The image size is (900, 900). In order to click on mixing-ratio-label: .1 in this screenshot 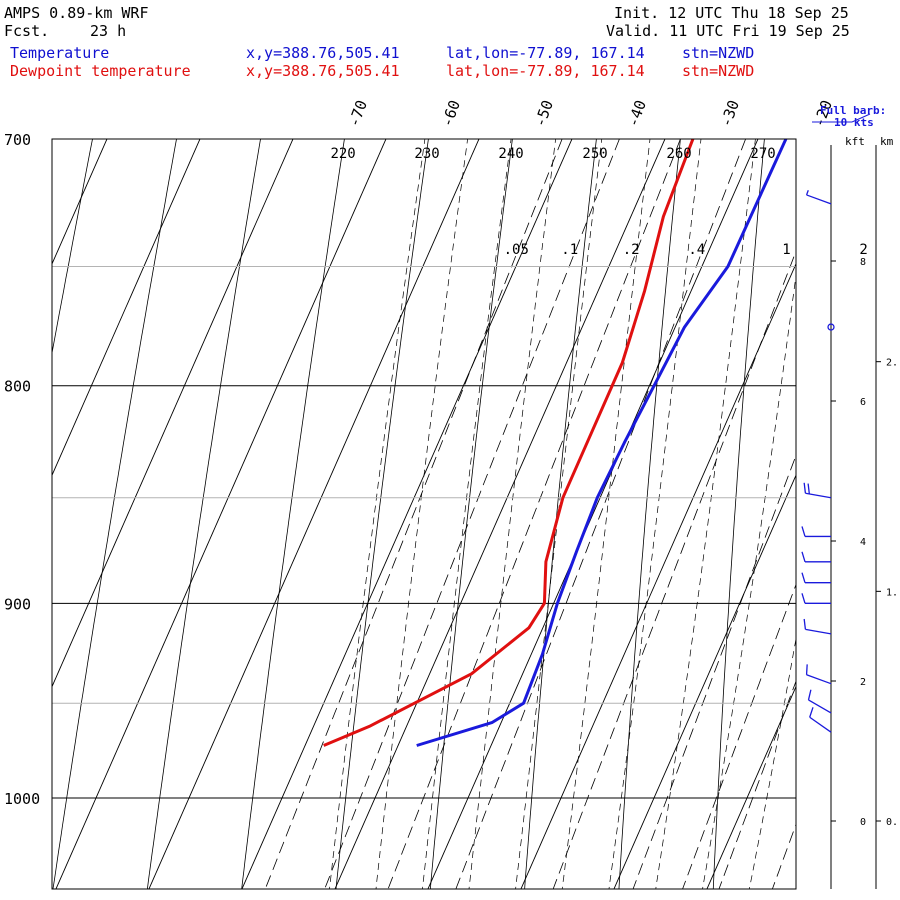, I will do `click(569, 250)`.